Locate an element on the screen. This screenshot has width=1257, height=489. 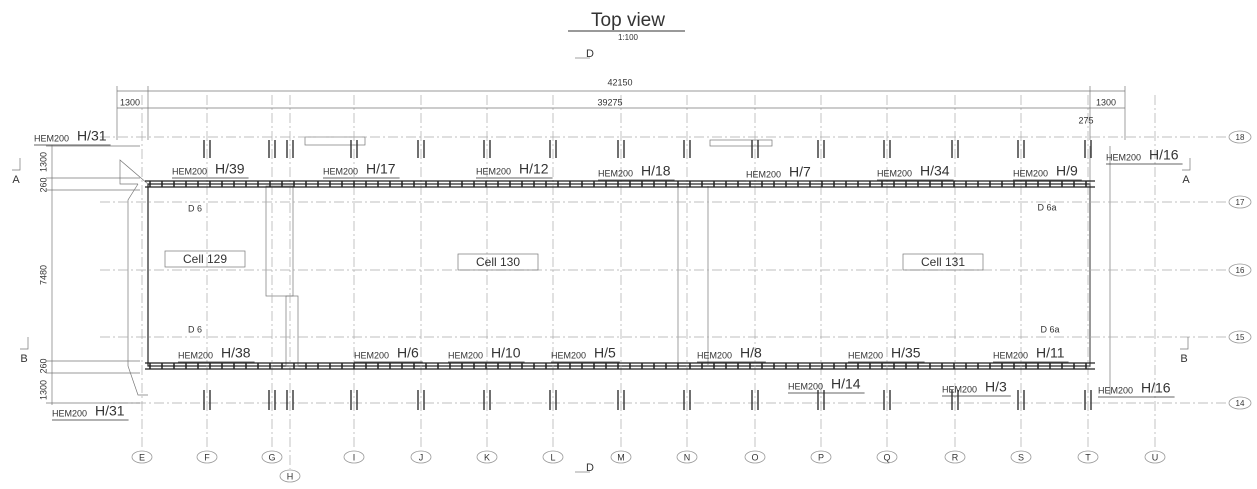
title: Top view is located at coordinates (628, 20).